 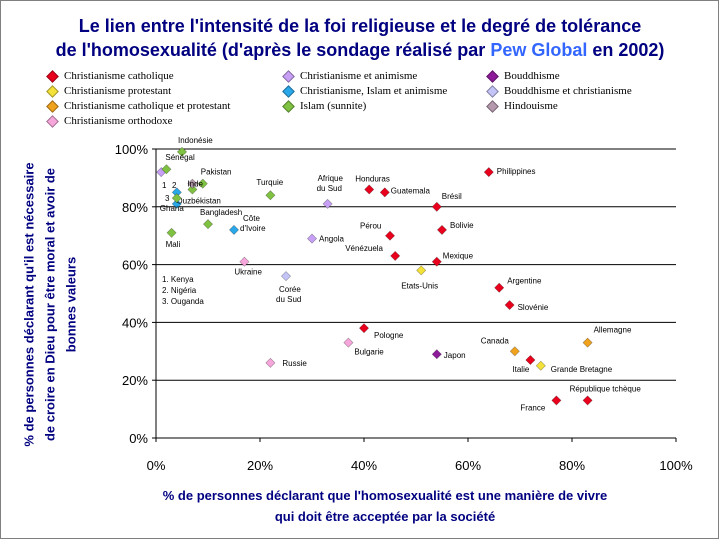 What do you see at coordinates (183, 290) in the screenshot?
I see `numbered-countries-note: 1. Kenya 2. Nigéria 3. Ouganda` at bounding box center [183, 290].